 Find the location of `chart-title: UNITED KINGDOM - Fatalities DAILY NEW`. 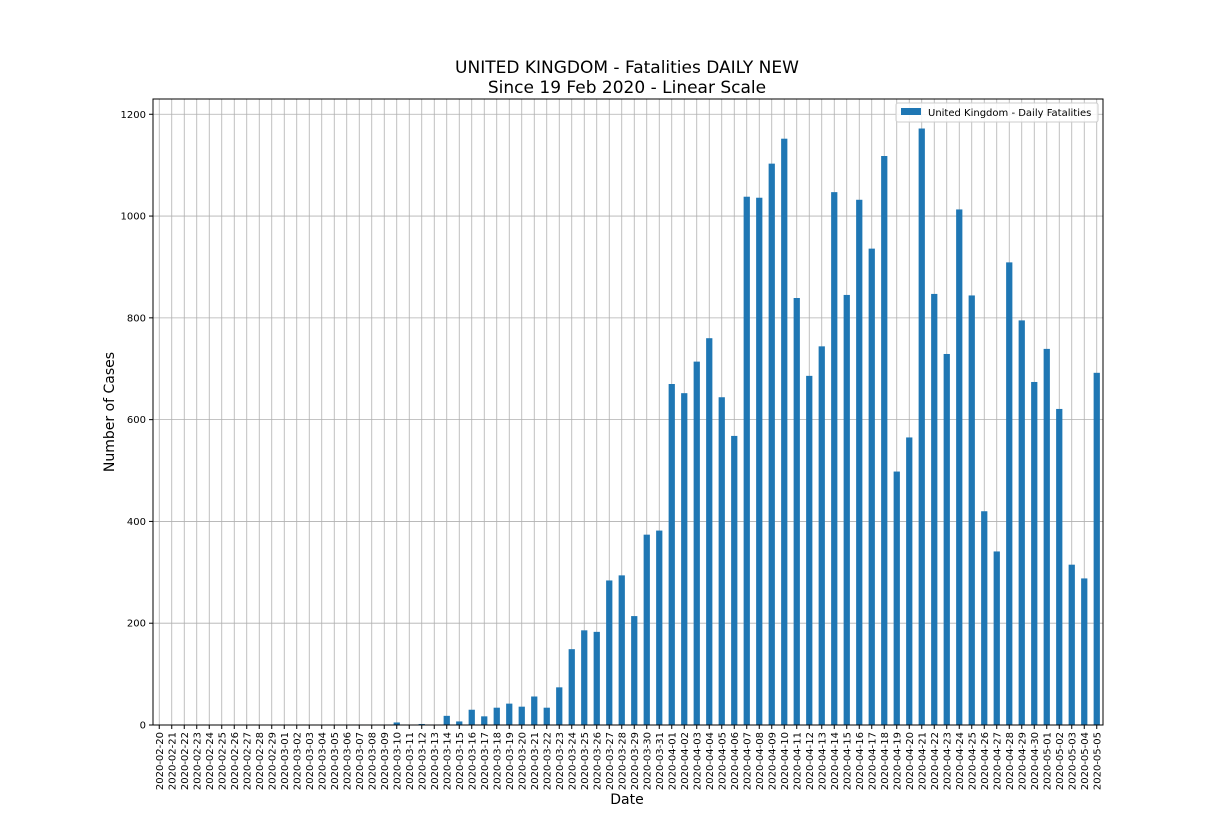

chart-title: UNITED KINGDOM - Fatalities DAILY NEW is located at coordinates (627, 68).